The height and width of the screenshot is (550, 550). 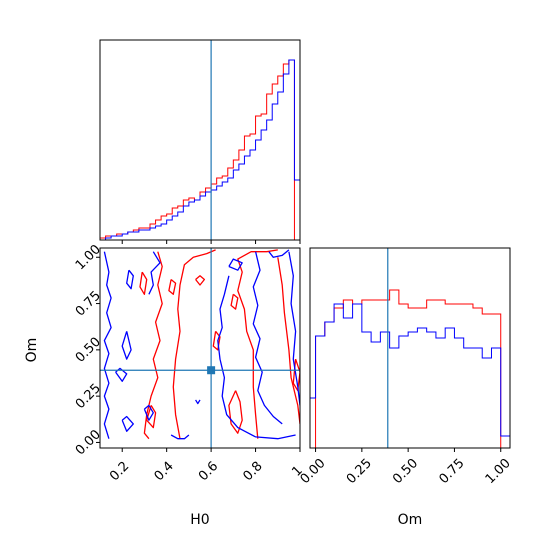 What do you see at coordinates (405, 471) in the screenshot?
I see `hist-om-xtick-label: 0.50` at bounding box center [405, 471].